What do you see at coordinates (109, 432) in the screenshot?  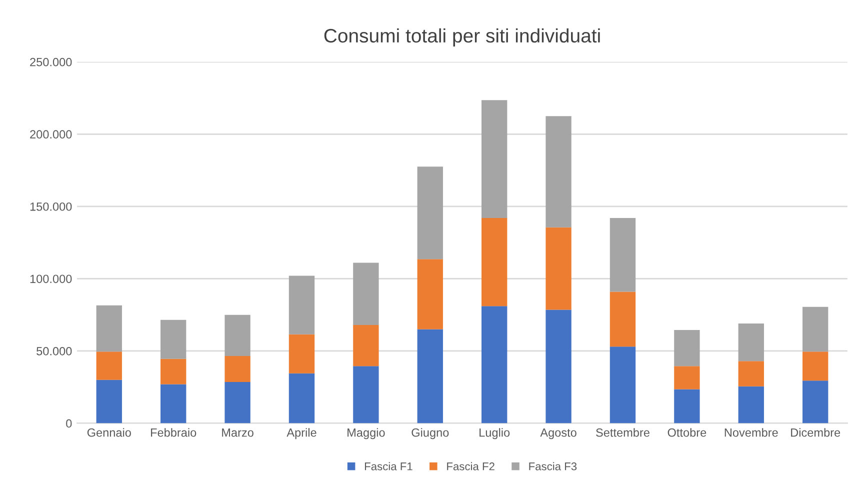 I see `x-tick-label: Gennaio` at bounding box center [109, 432].